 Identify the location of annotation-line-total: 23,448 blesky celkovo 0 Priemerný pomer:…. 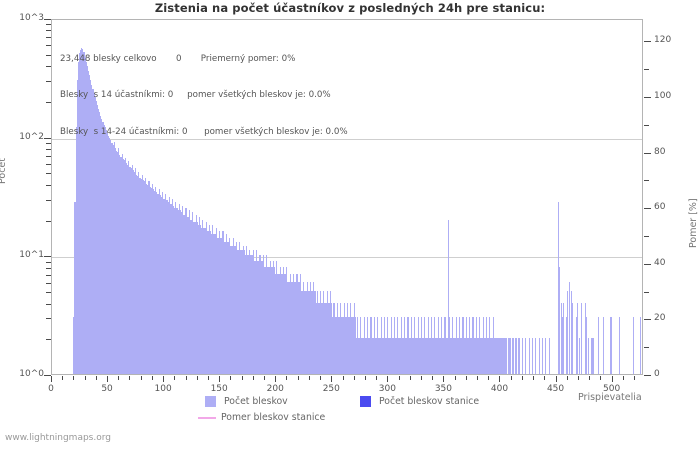
(178, 58).